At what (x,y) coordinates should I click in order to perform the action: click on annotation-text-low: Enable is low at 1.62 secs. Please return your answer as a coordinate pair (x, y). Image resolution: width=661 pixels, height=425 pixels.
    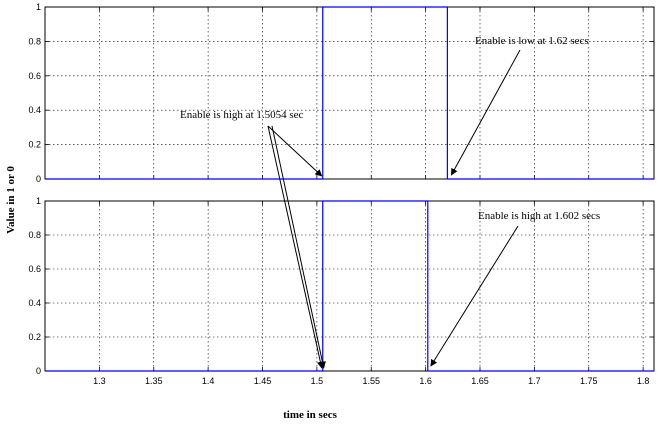
    Looking at the image, I should click on (532, 41).